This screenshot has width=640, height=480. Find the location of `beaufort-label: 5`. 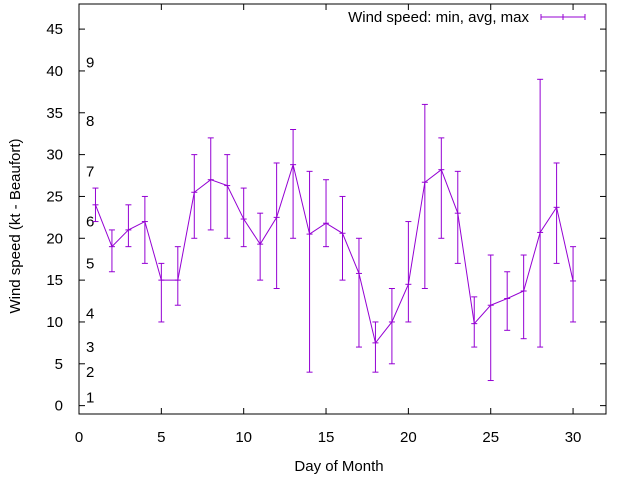

beaufort-label: 5 is located at coordinates (90, 263).